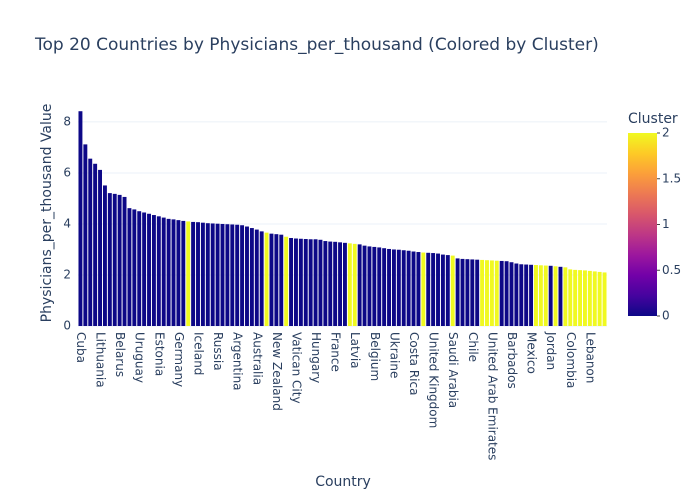 Image resolution: width=700 pixels, height=500 pixels. I want to click on x-tick-label: Uruguay, so click(140, 357).